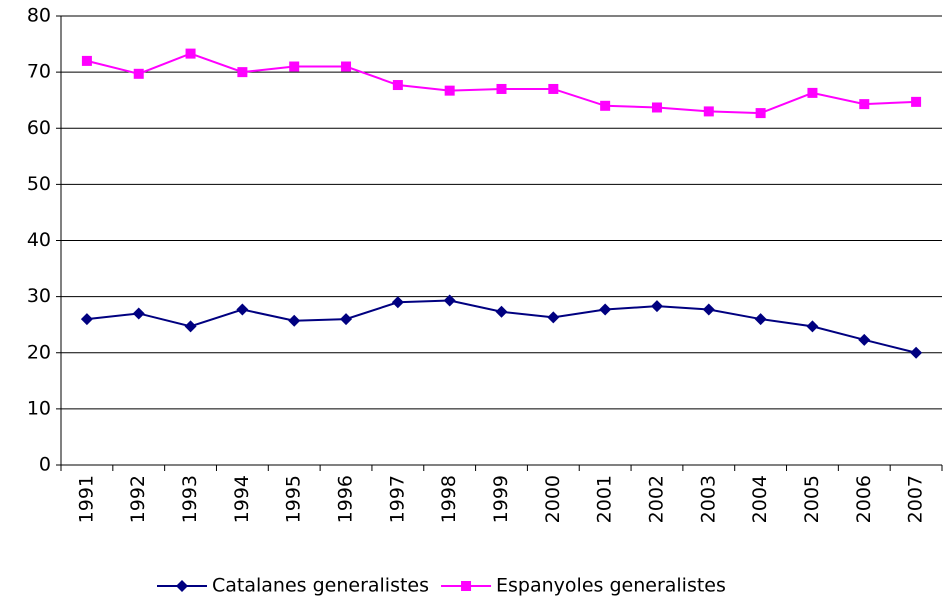  Describe the element at coordinates (138, 499) in the screenshot. I see `x-tick-label: 1992` at that location.